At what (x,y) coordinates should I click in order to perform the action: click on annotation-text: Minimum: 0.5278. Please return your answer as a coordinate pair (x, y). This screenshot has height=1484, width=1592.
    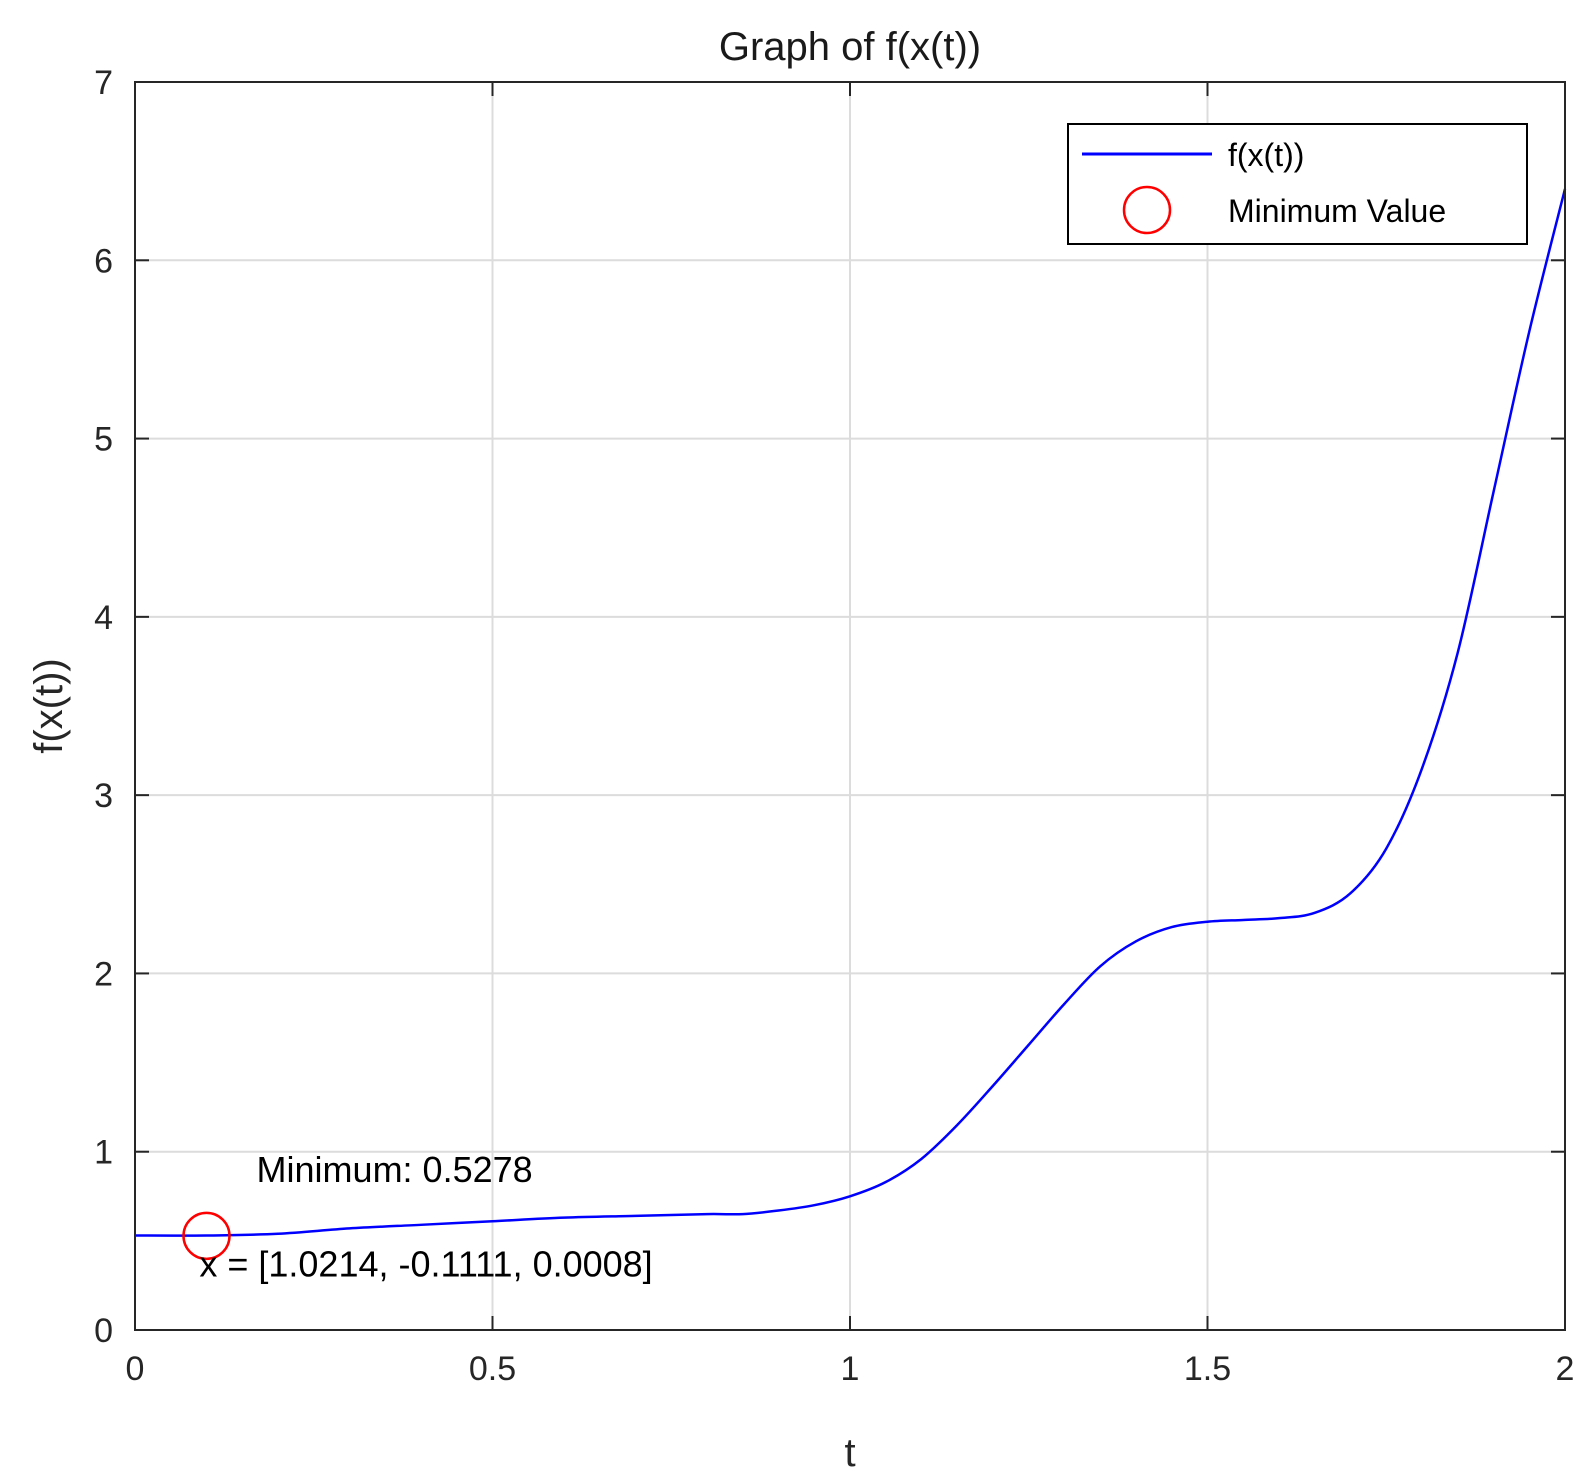
    Looking at the image, I should click on (395, 1169).